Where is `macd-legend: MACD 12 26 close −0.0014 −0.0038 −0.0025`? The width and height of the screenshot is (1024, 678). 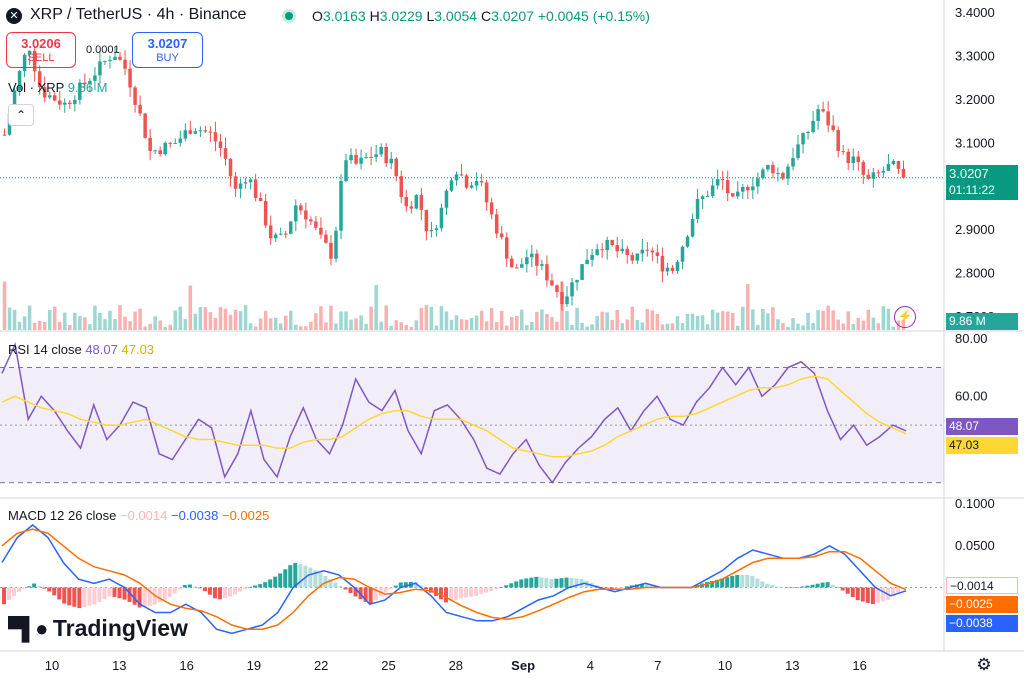
macd-legend: MACD 12 26 close −0.0014 −0.0038 −0.0025 is located at coordinates (138, 515).